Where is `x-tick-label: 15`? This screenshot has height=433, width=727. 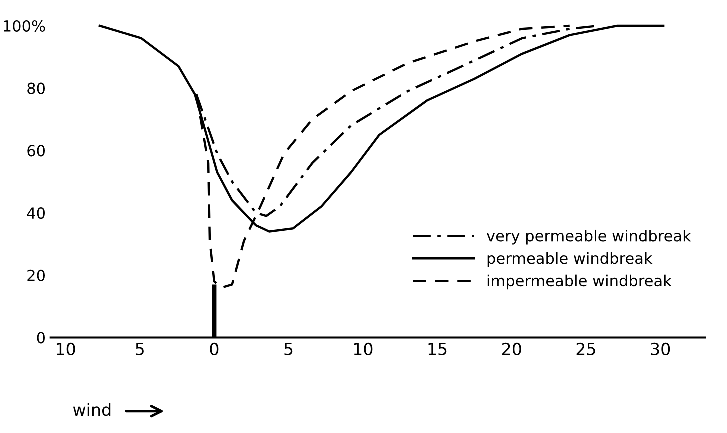
x-tick-label: 15 is located at coordinates (437, 349).